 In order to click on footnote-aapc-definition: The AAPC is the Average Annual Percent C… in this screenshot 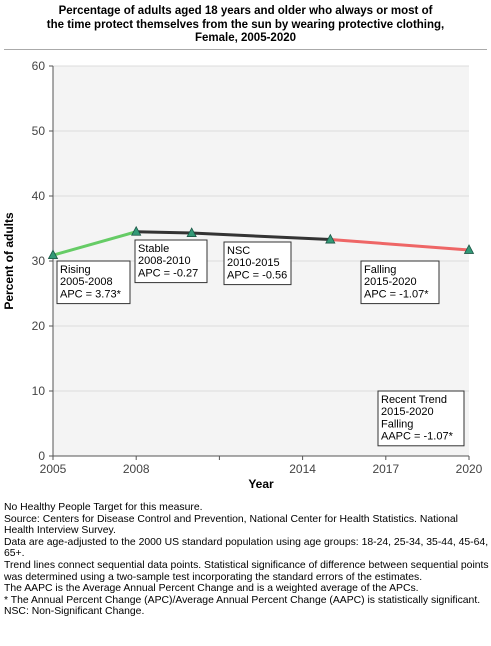, I will do `click(211, 589)`.